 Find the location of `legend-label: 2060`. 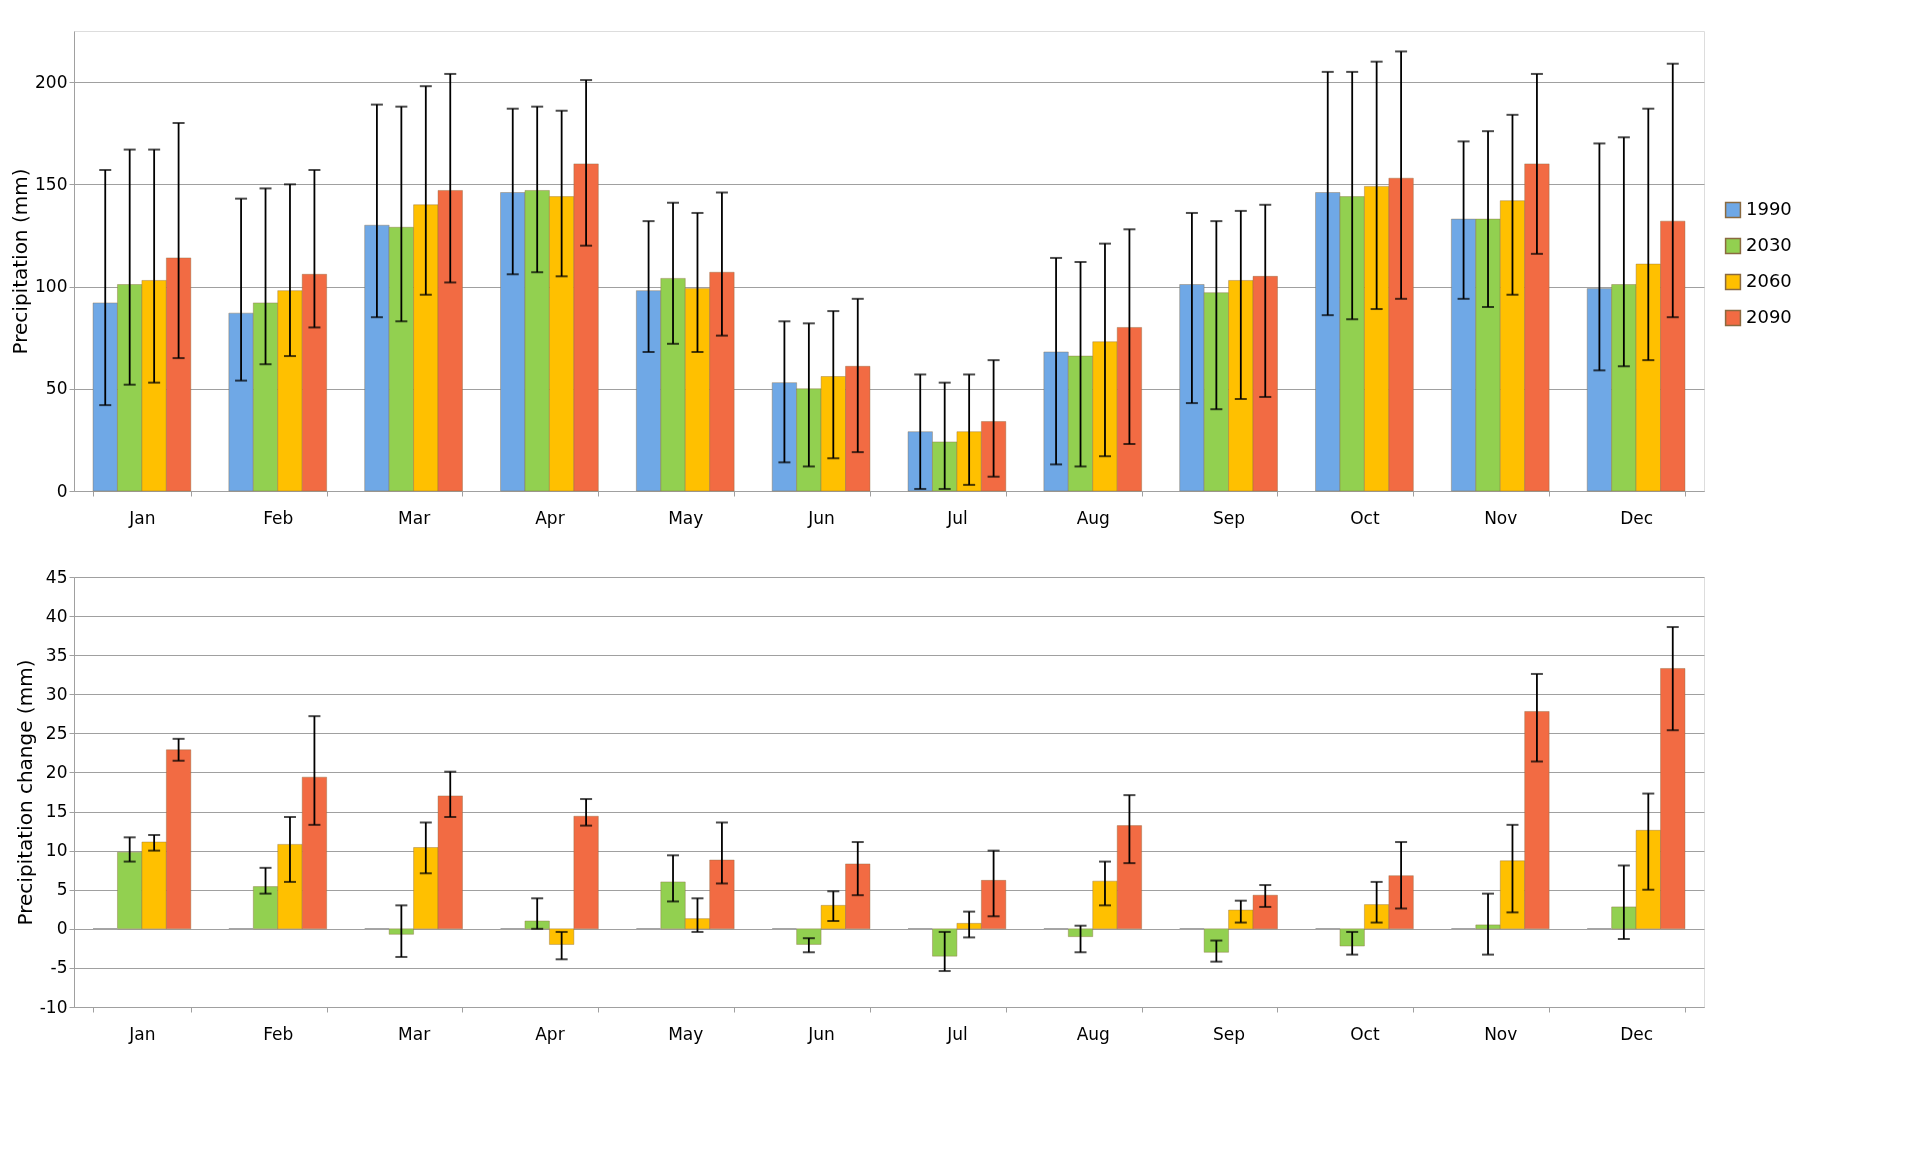

legend-label: 2060 is located at coordinates (1769, 280).